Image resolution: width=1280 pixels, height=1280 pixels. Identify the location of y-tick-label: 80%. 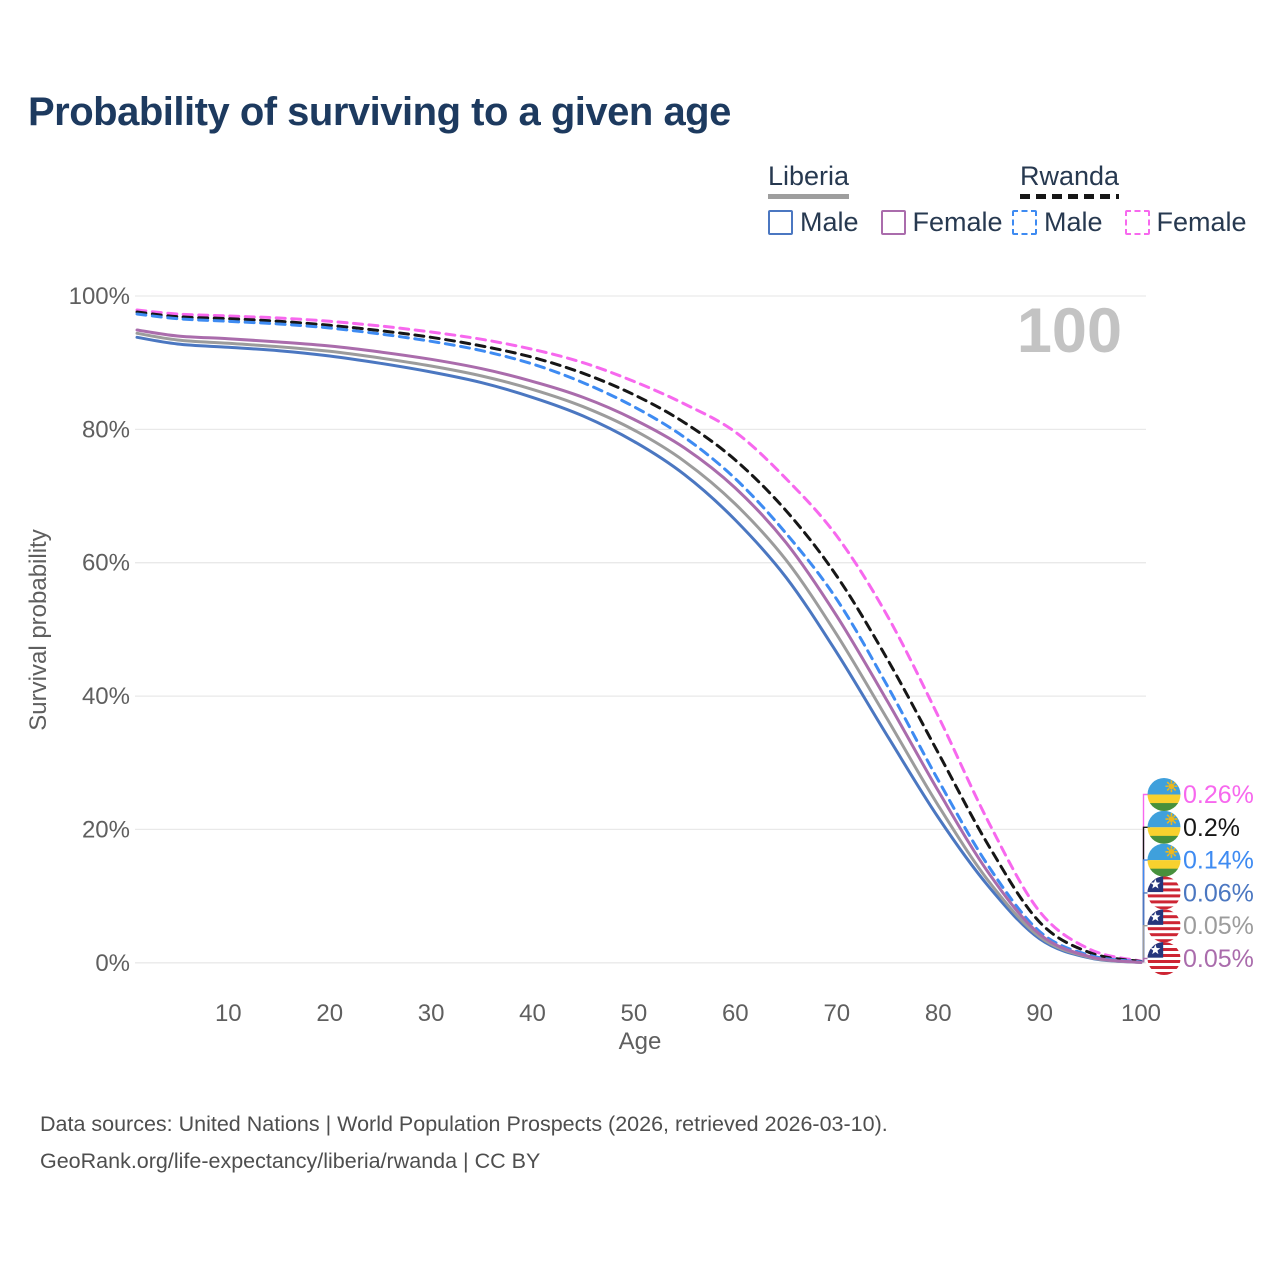
(106, 429).